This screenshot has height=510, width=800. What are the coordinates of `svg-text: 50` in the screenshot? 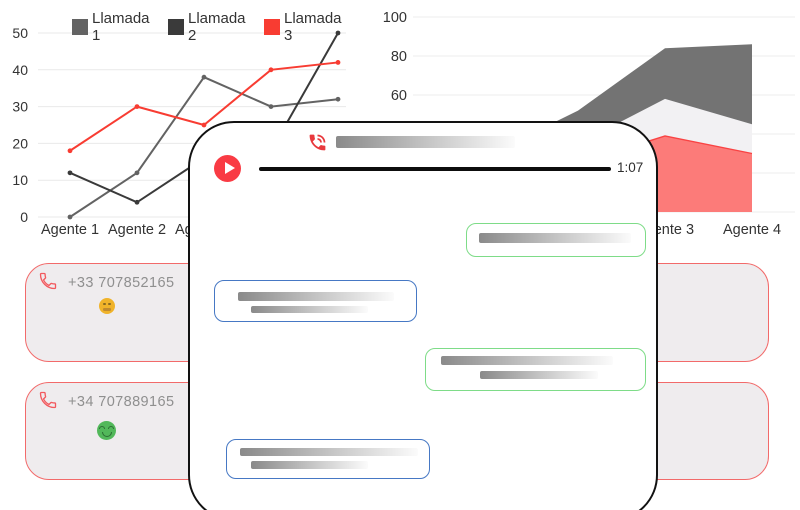 It's located at (20, 33).